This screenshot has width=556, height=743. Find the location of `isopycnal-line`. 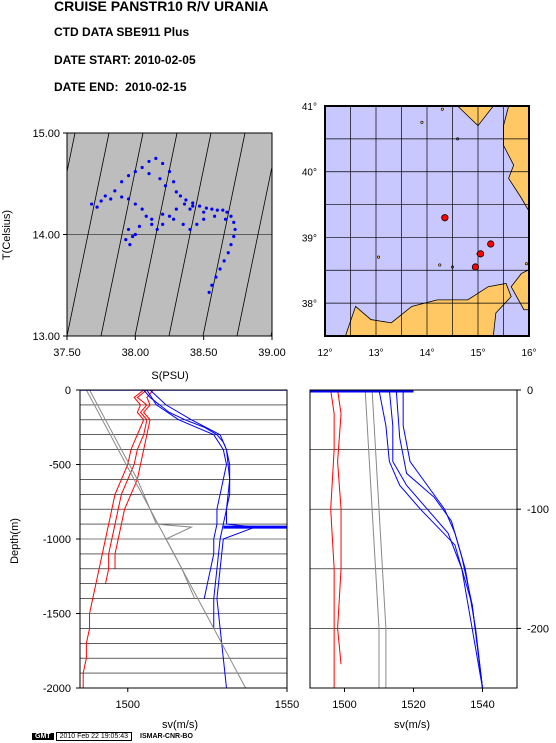

isopycnal-line is located at coordinates (71, 153).